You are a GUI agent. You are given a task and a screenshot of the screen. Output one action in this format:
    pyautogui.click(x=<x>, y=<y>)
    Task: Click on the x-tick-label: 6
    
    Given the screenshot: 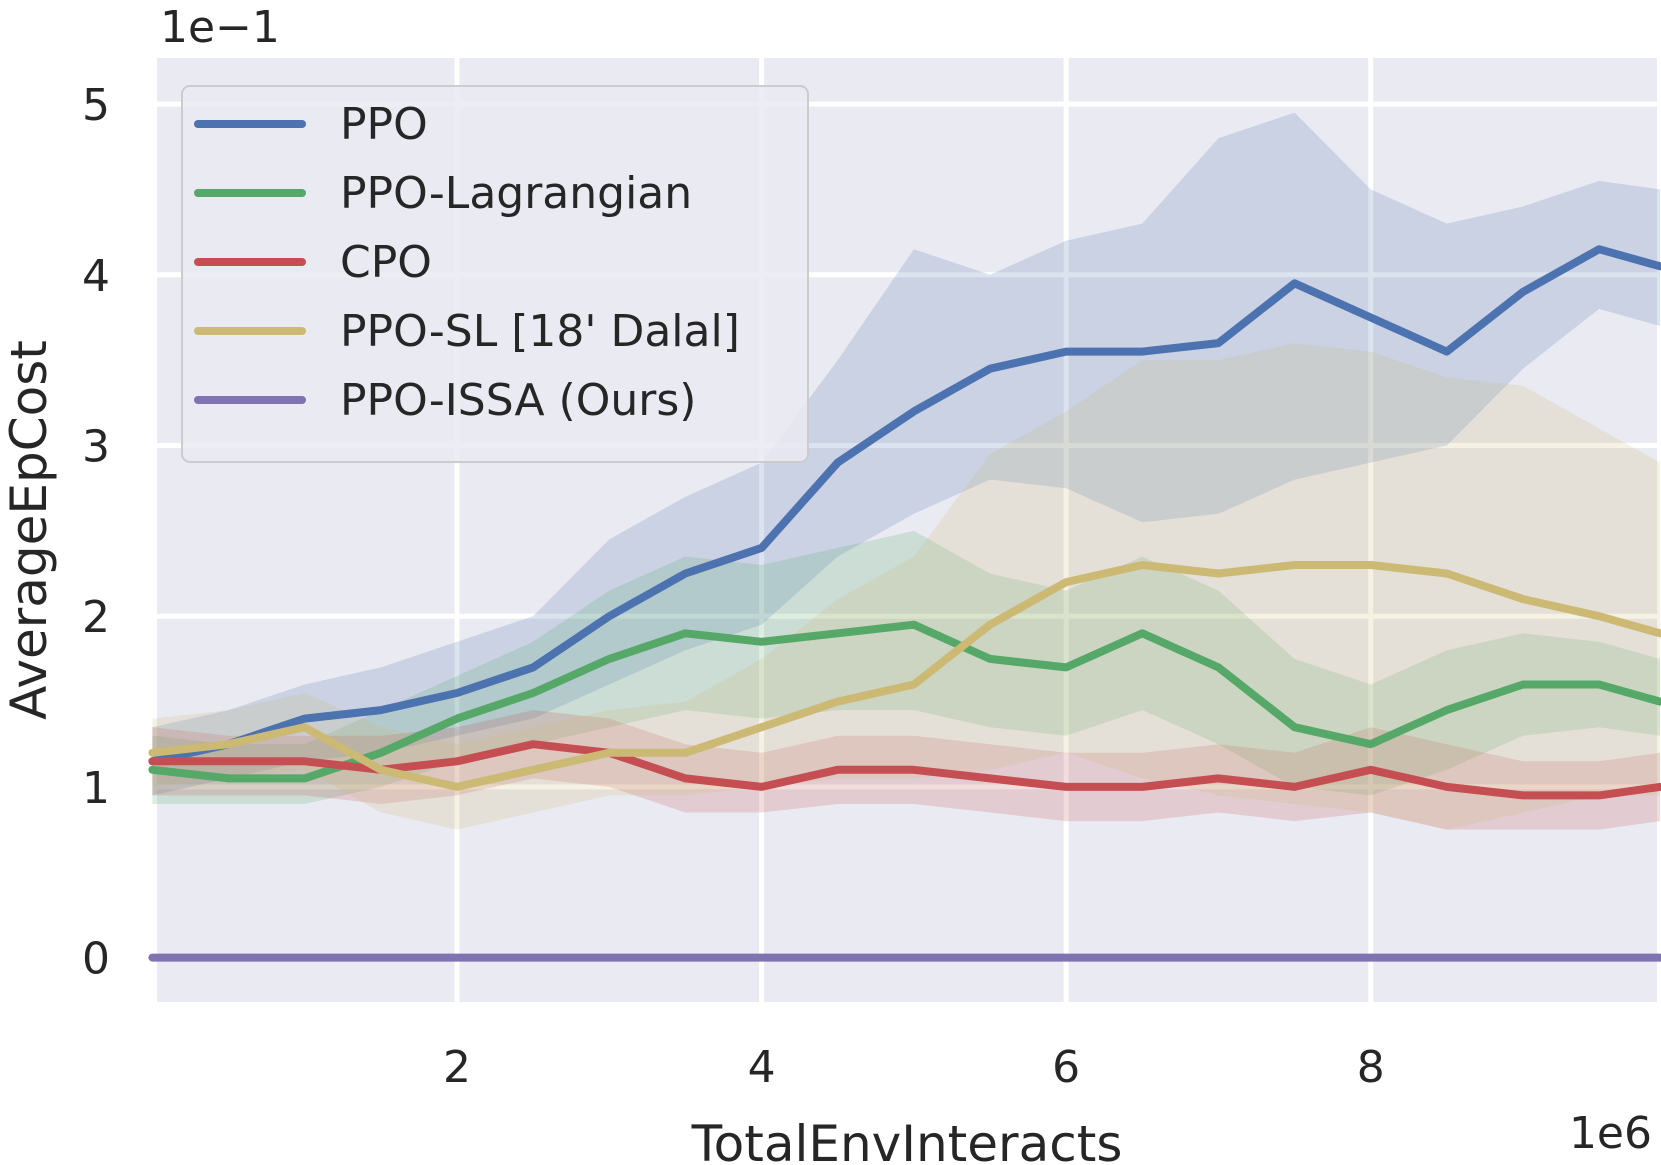 What is the action you would take?
    pyautogui.click(x=1066, y=1067)
    